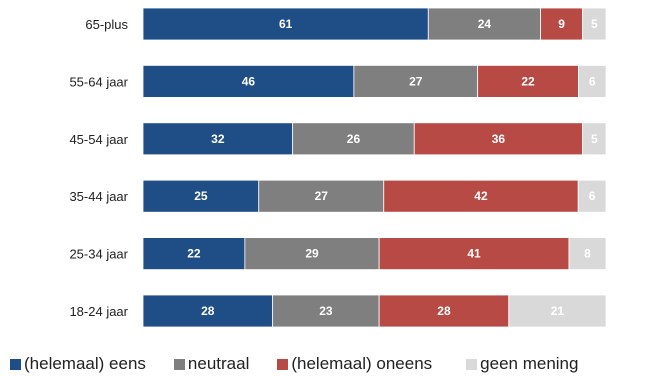 This screenshot has height=376, width=660. I want to click on legend-item: geen mening, so click(522, 364).